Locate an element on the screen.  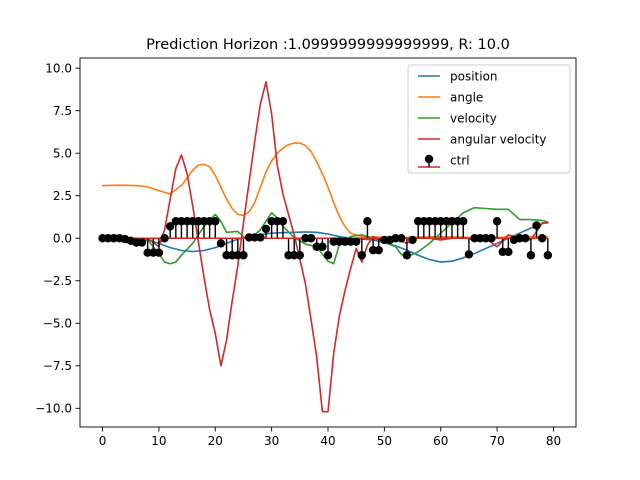
legend-label: velocity is located at coordinates (473, 119).